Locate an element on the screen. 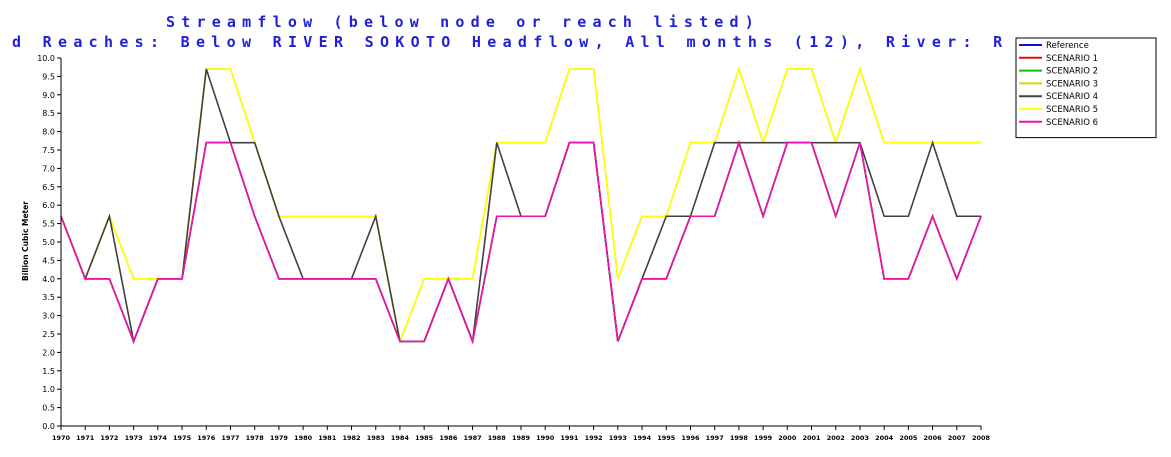  y-tick-label: 2.0 is located at coordinates (48, 352).